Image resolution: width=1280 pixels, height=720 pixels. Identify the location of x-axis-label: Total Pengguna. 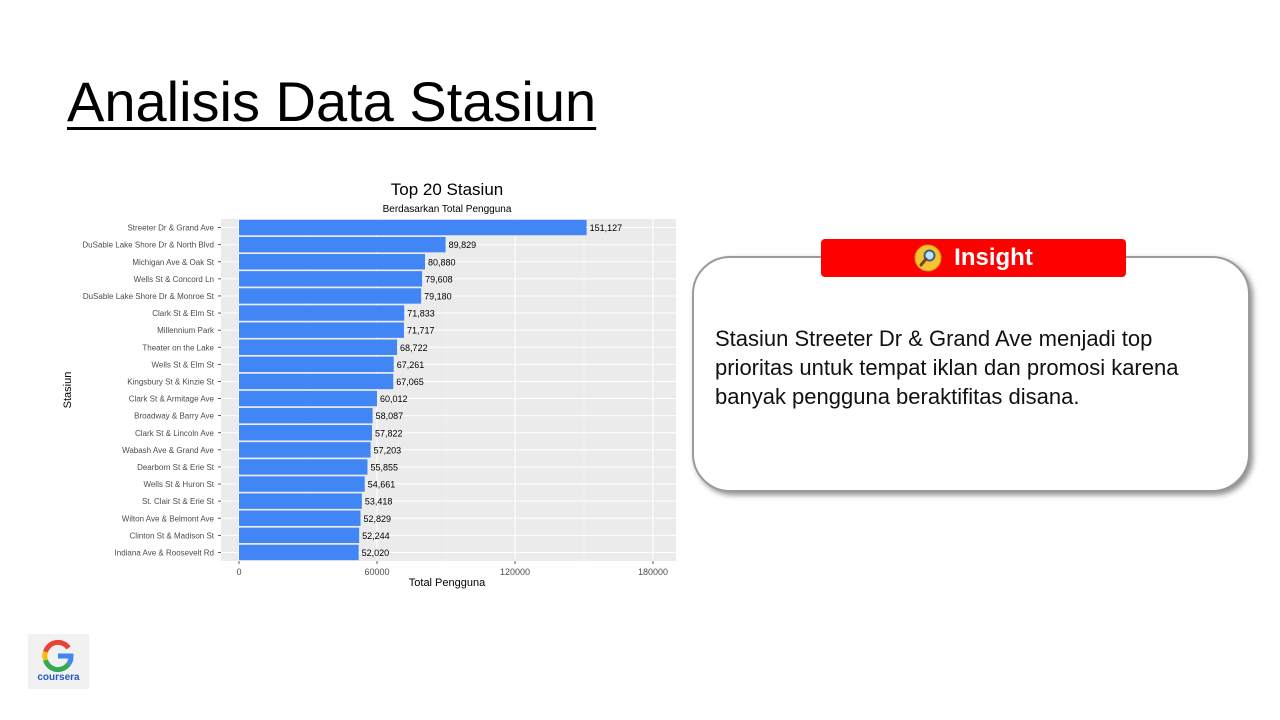
(447, 583).